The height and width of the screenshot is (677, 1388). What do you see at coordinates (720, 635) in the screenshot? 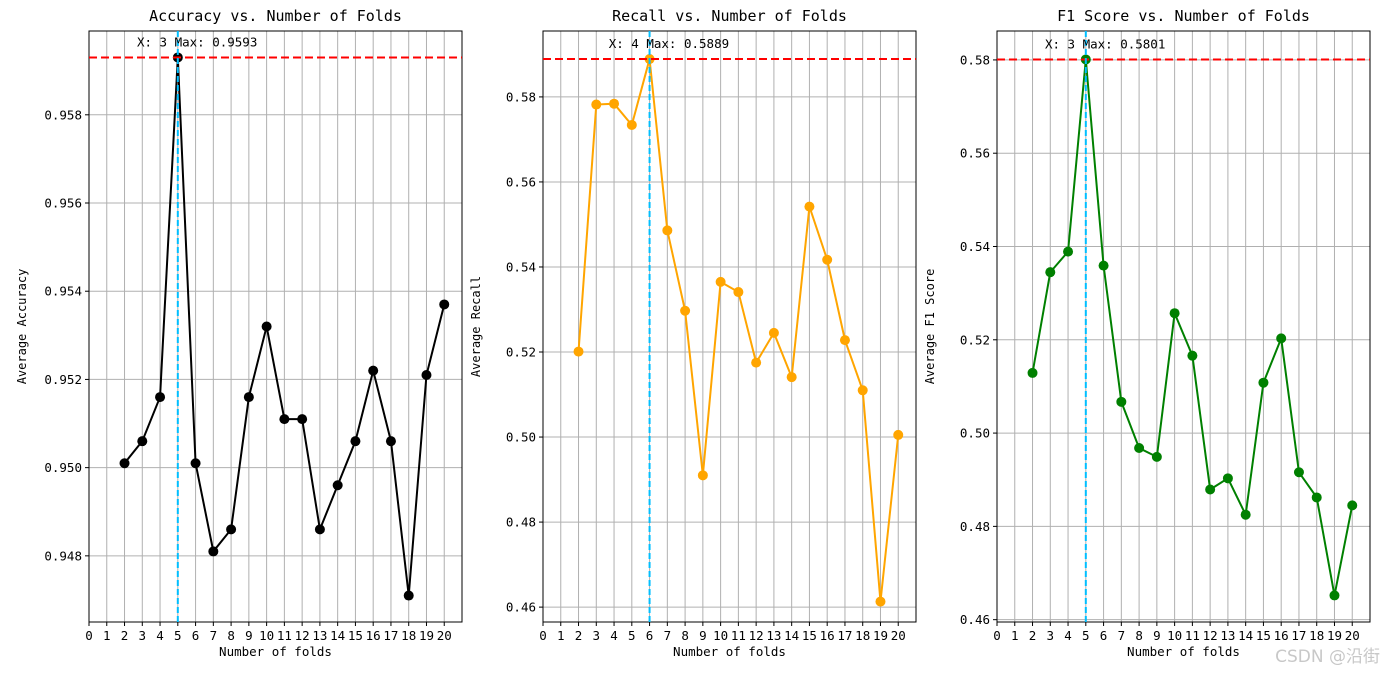
I see `recall-x-tick-label-10: 10` at bounding box center [720, 635].